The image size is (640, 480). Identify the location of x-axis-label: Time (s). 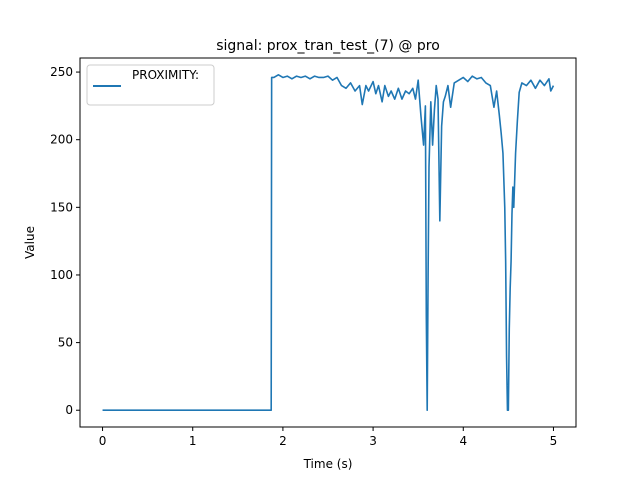
(328, 464).